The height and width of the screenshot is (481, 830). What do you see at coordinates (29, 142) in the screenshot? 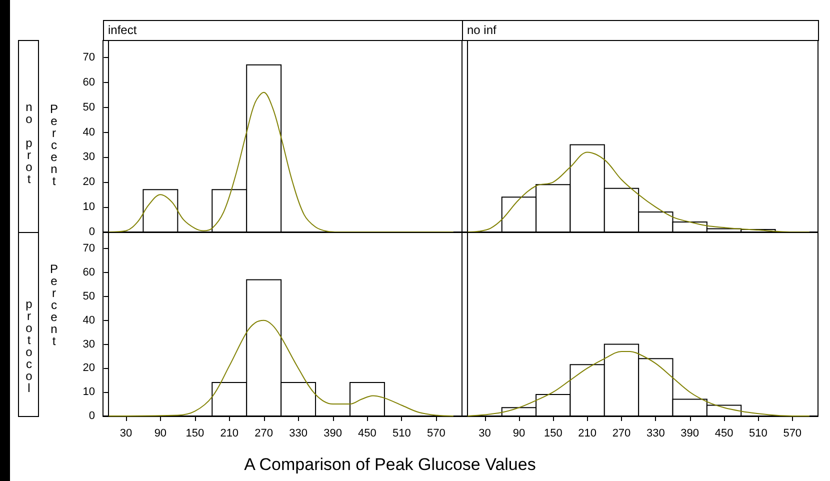
I see `text: no prot` at bounding box center [29, 142].